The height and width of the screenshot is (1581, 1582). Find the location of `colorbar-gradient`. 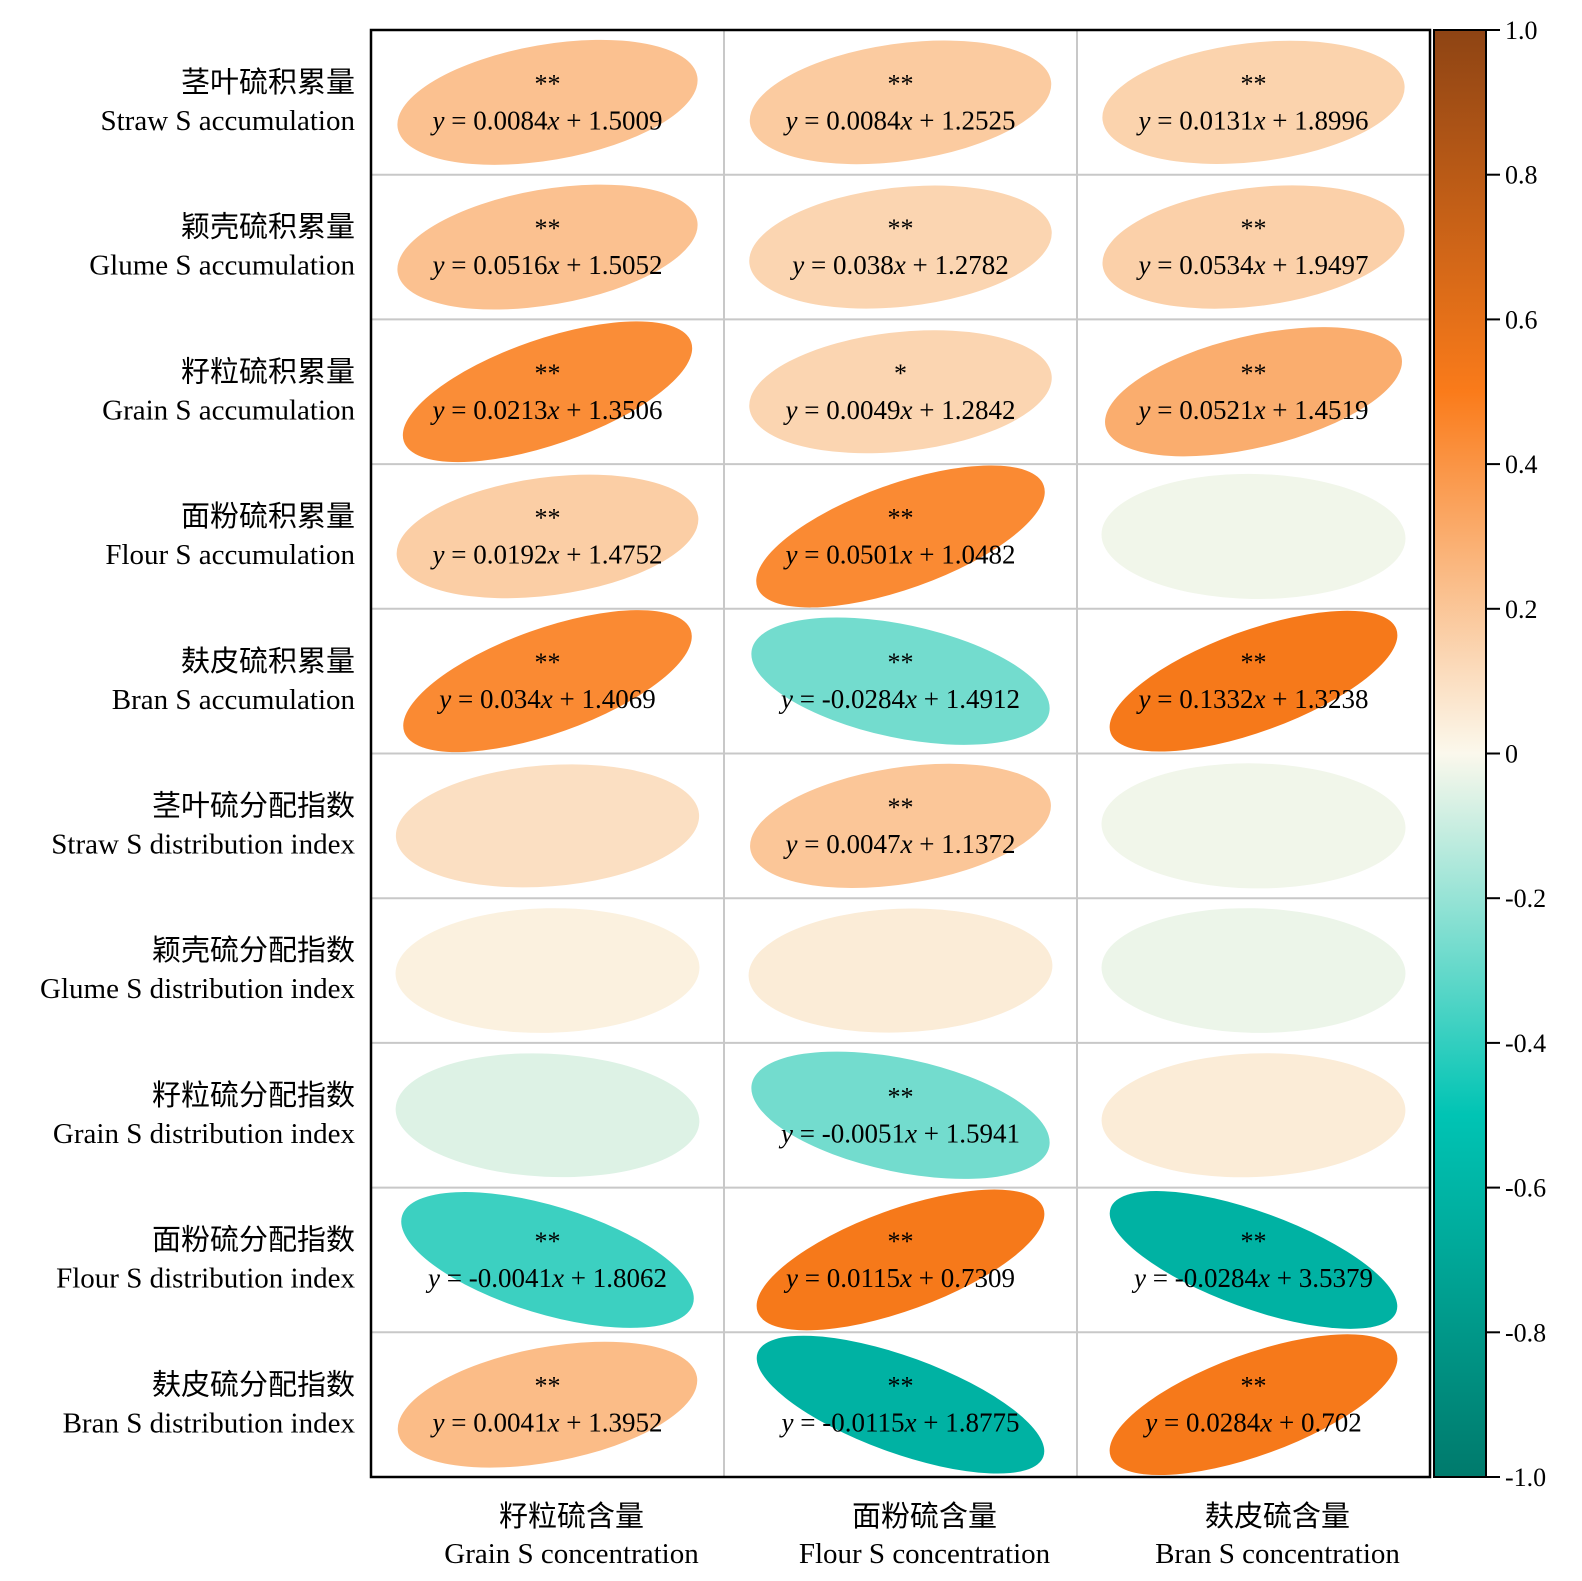

colorbar-gradient is located at coordinates (1460, 753).